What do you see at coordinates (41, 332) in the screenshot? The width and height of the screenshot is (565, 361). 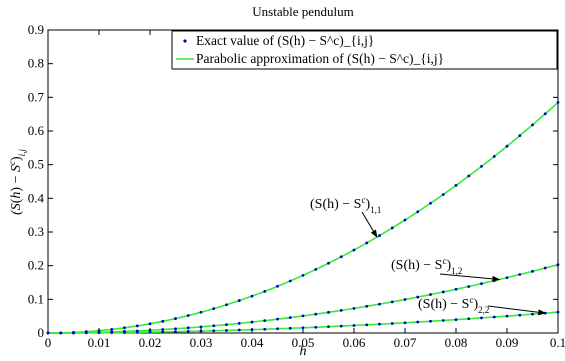 I see `y-tick-label: 0` at bounding box center [41, 332].